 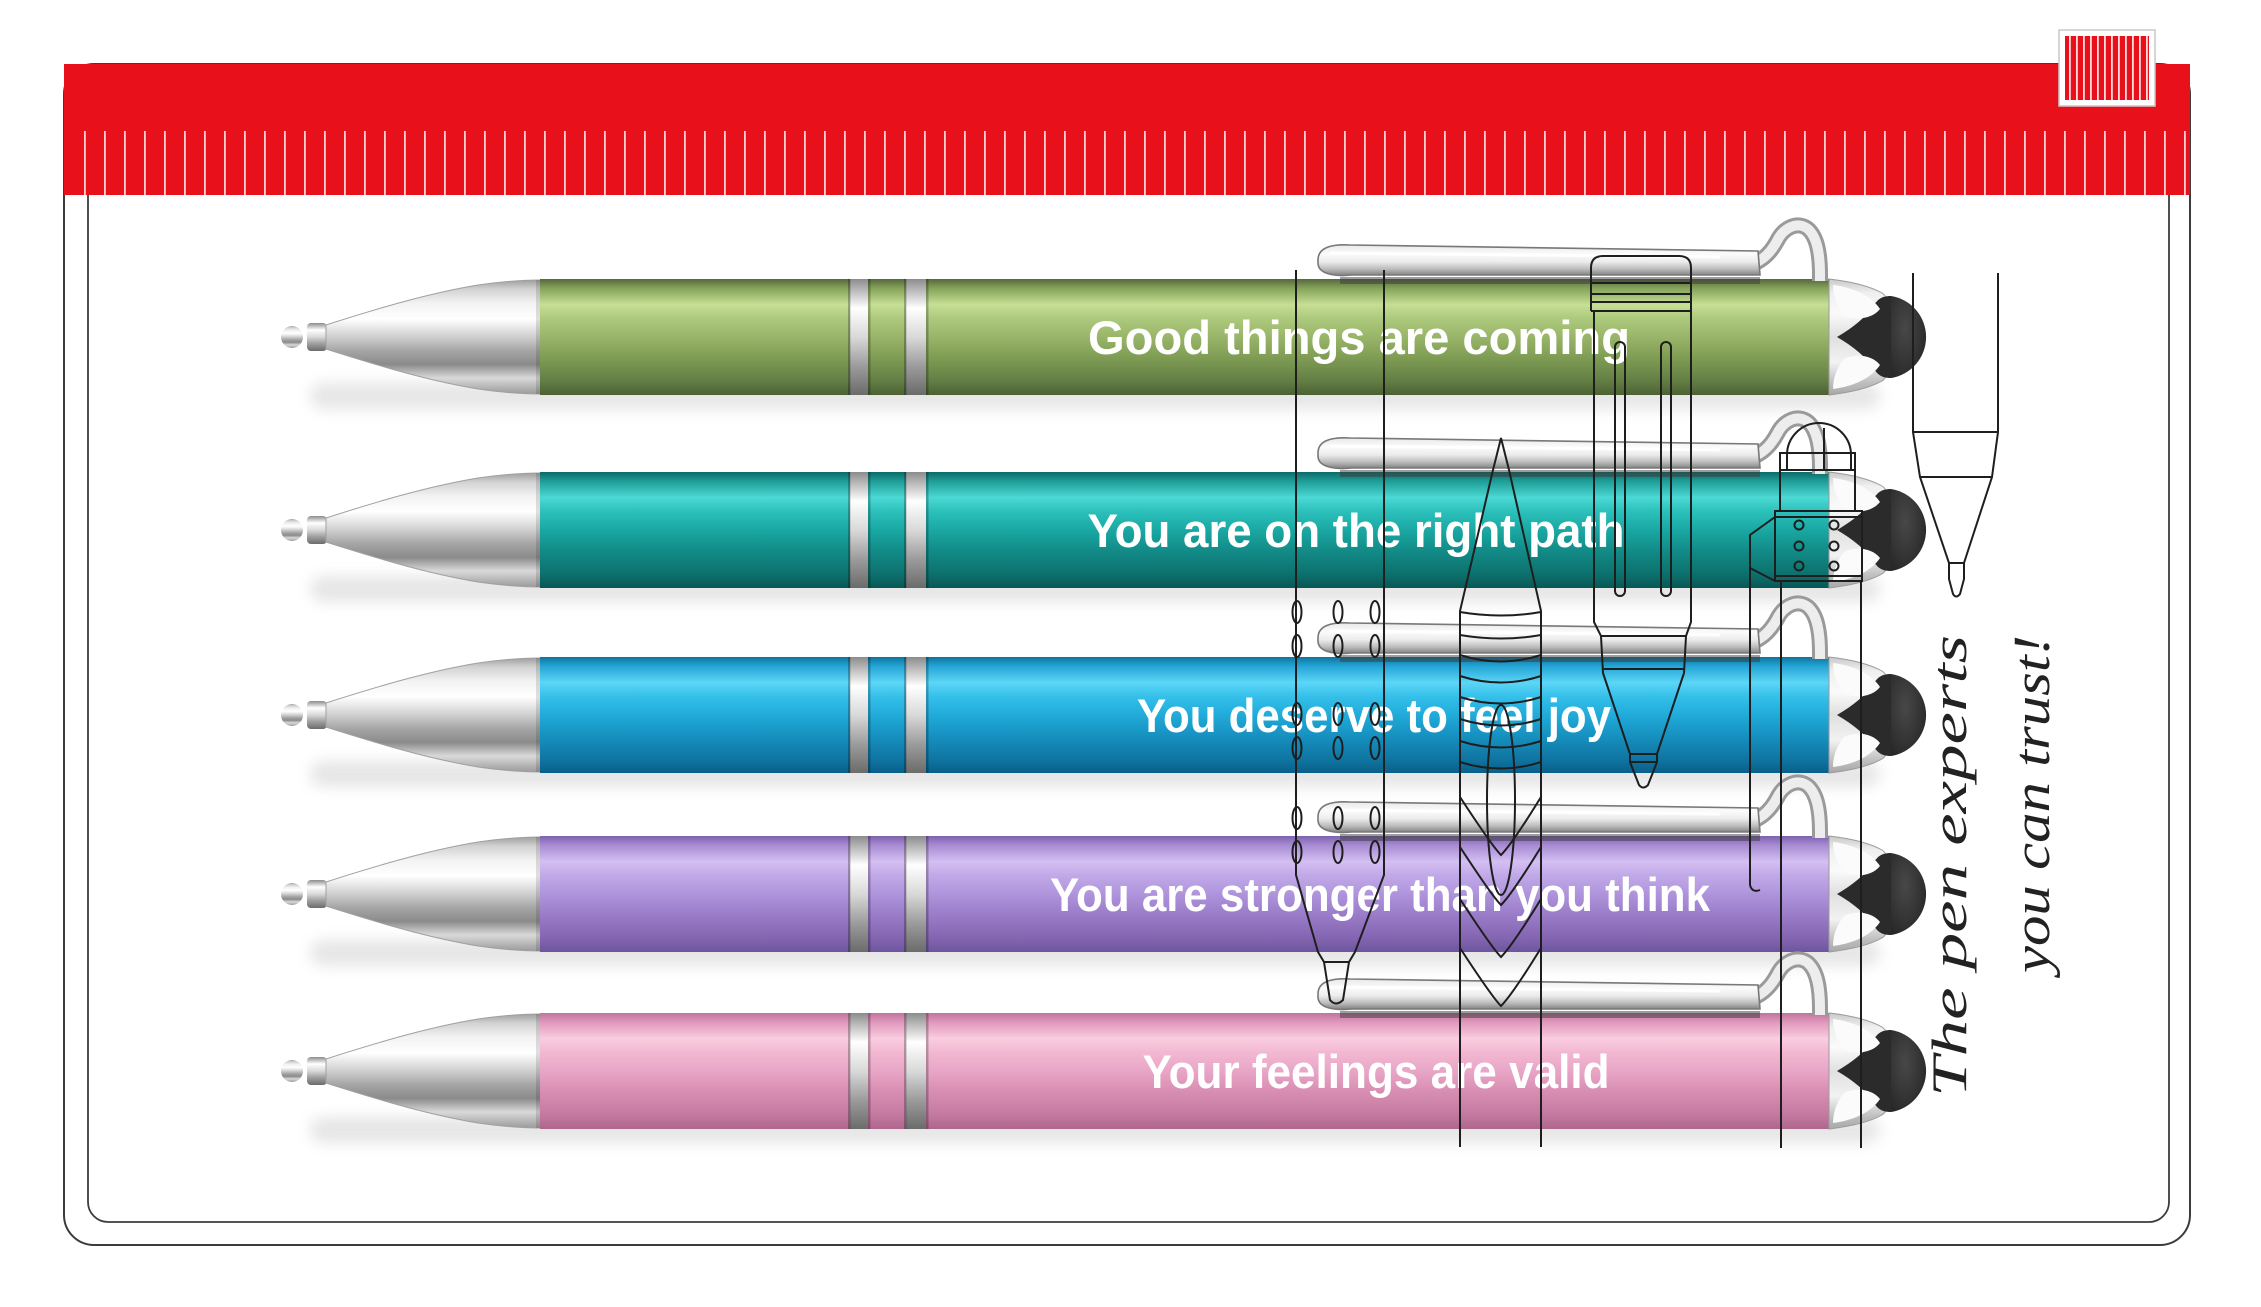 I want to click on svg-text: Good things are coming, so click(x=1359, y=337).